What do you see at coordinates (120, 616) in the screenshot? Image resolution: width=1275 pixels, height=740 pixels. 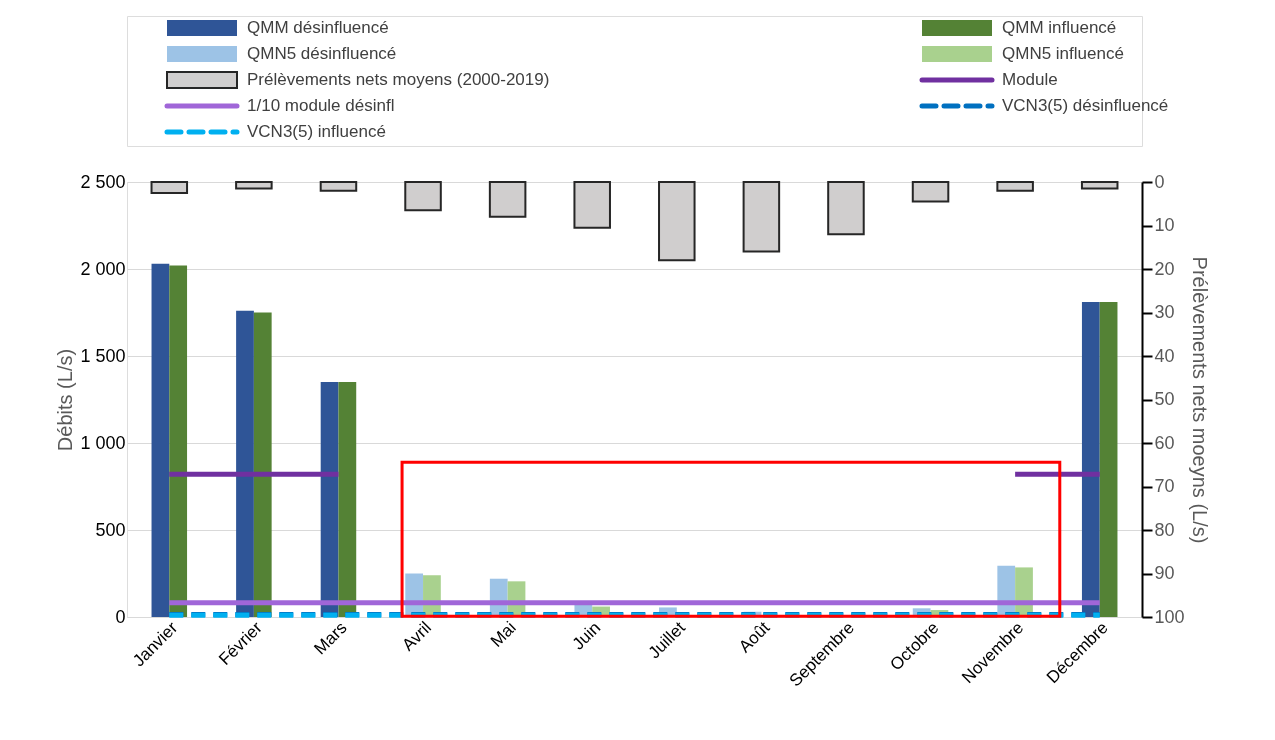 I see `y-tick-label: 0` at bounding box center [120, 616].